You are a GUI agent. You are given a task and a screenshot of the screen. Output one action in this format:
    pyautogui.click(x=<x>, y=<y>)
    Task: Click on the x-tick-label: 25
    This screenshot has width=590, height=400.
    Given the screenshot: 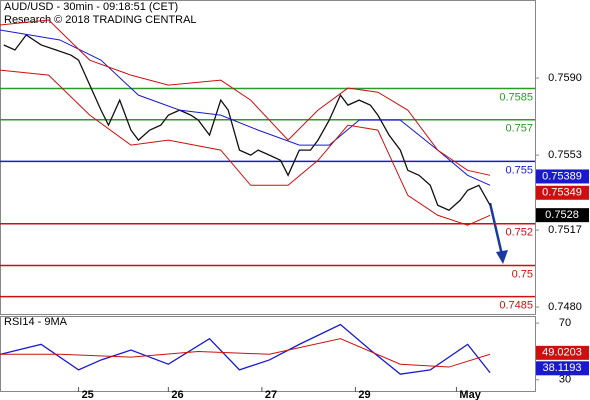 What is the action you would take?
    pyautogui.click(x=88, y=394)
    